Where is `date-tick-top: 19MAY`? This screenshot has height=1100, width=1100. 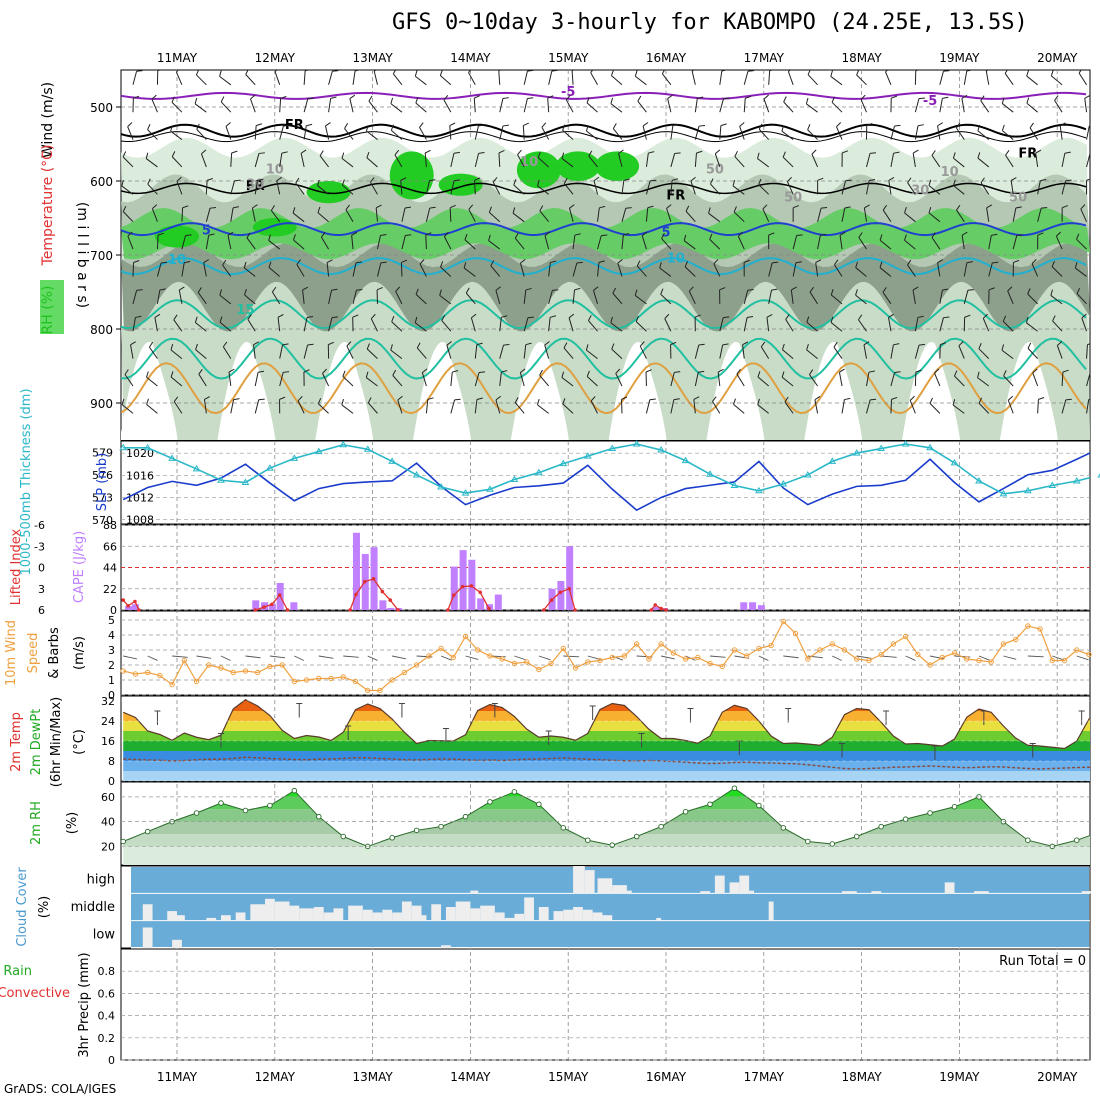 date-tick-top: 19MAY is located at coordinates (959, 58).